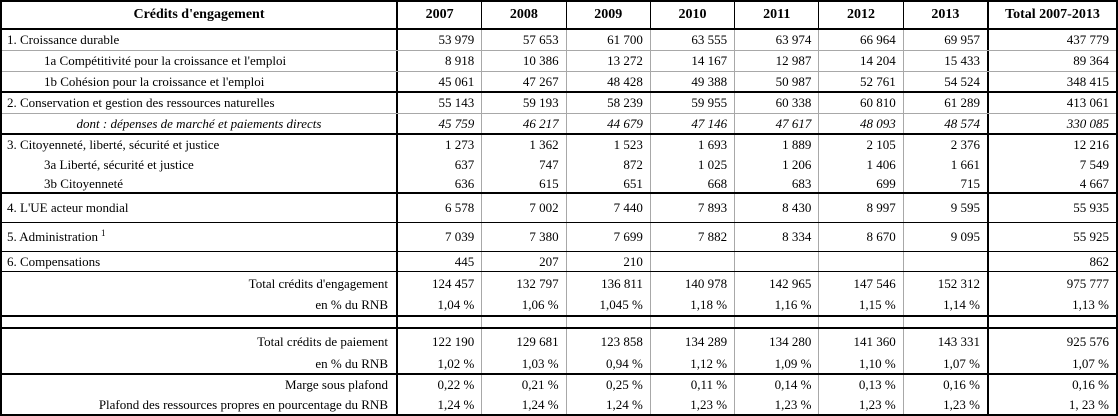 Image resolution: width=1118 pixels, height=416 pixels. What do you see at coordinates (709, 363) in the screenshot?
I see `value-cell-text: 1,12 %` at bounding box center [709, 363].